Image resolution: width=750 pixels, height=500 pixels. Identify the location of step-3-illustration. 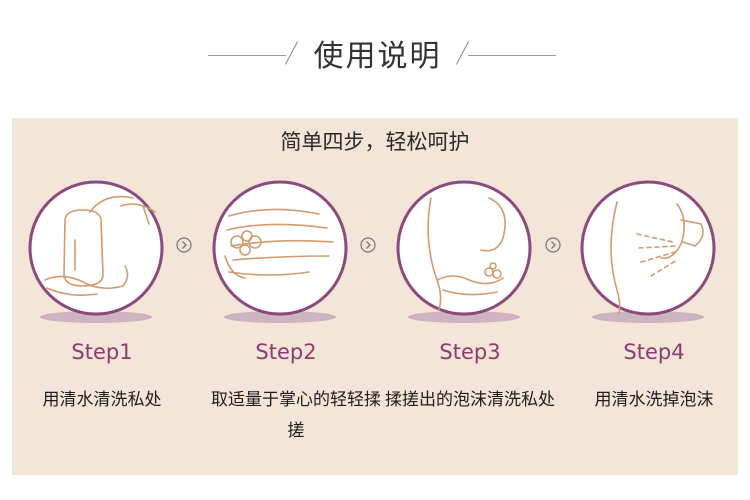
(464, 255).